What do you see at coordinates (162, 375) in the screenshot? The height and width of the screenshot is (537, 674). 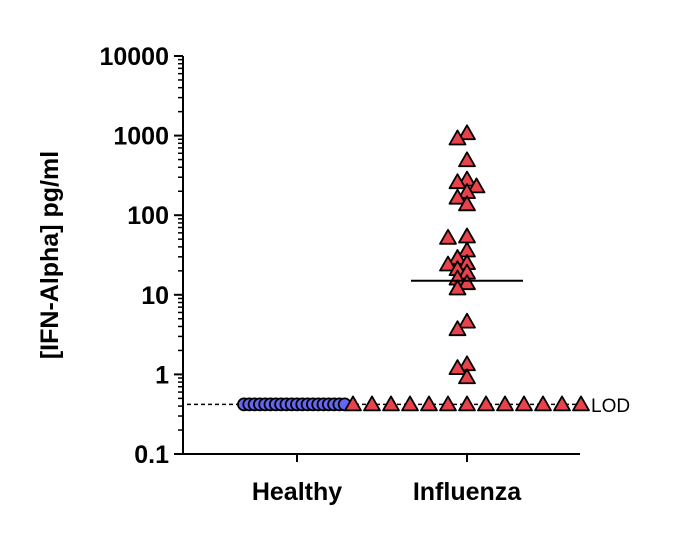 I see `y-tick-label: 1` at bounding box center [162, 375].